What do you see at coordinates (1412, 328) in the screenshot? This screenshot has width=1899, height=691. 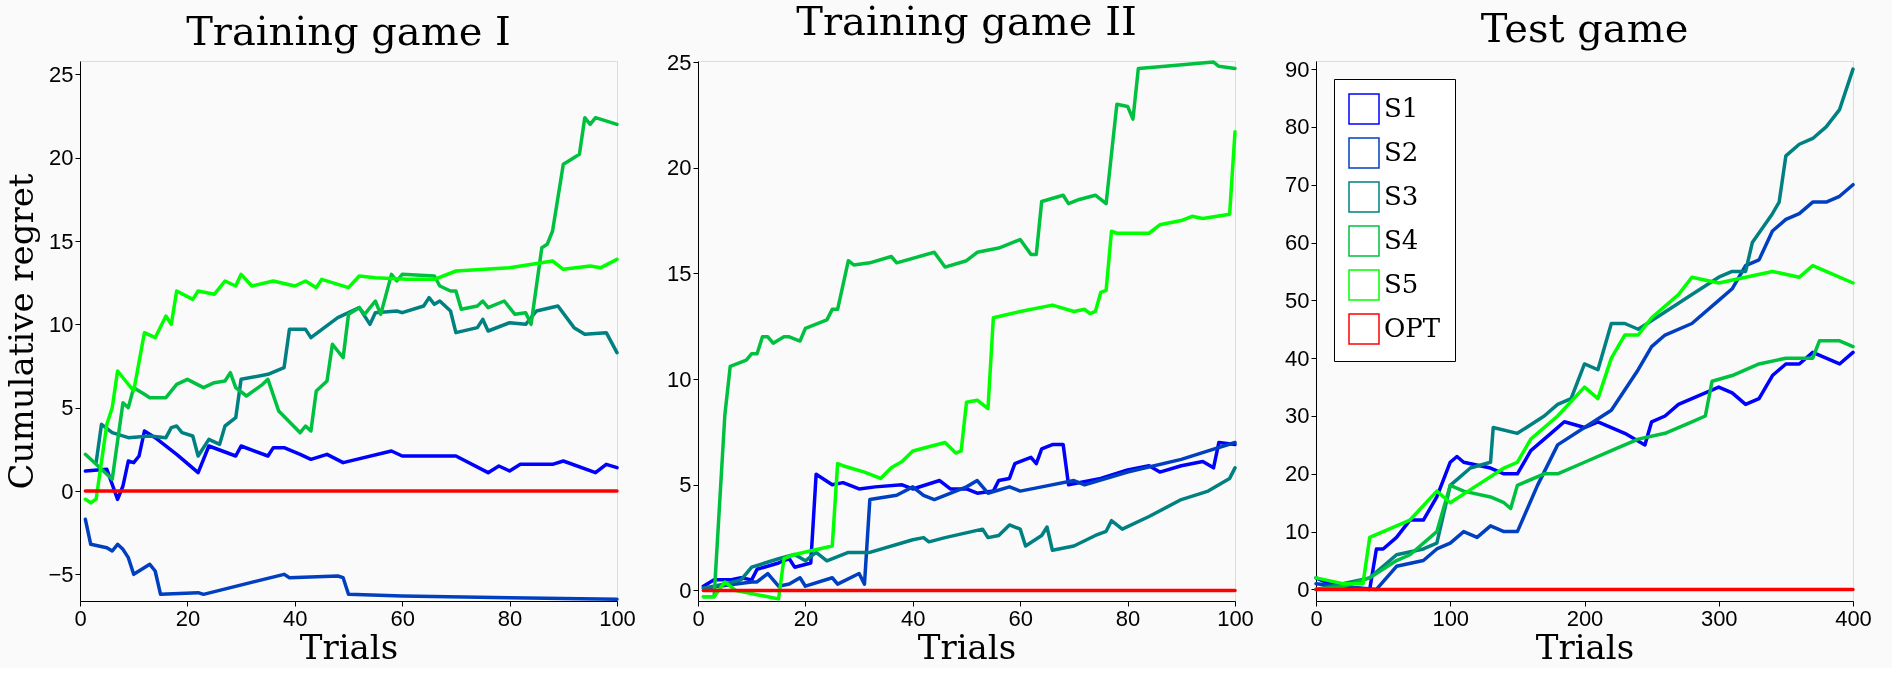 I see `legend-label: OPT` at bounding box center [1412, 328].